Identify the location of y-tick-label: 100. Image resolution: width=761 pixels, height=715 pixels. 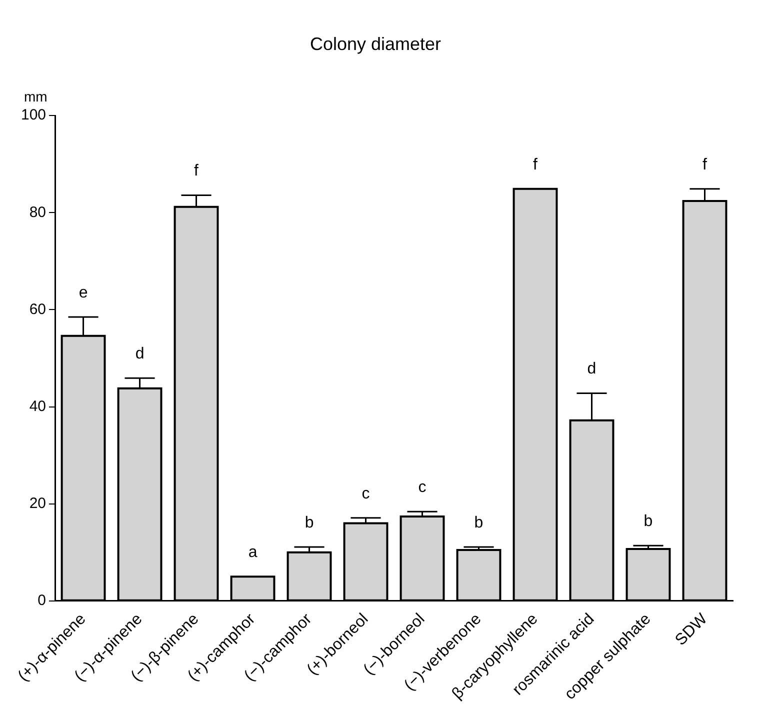
(33, 115).